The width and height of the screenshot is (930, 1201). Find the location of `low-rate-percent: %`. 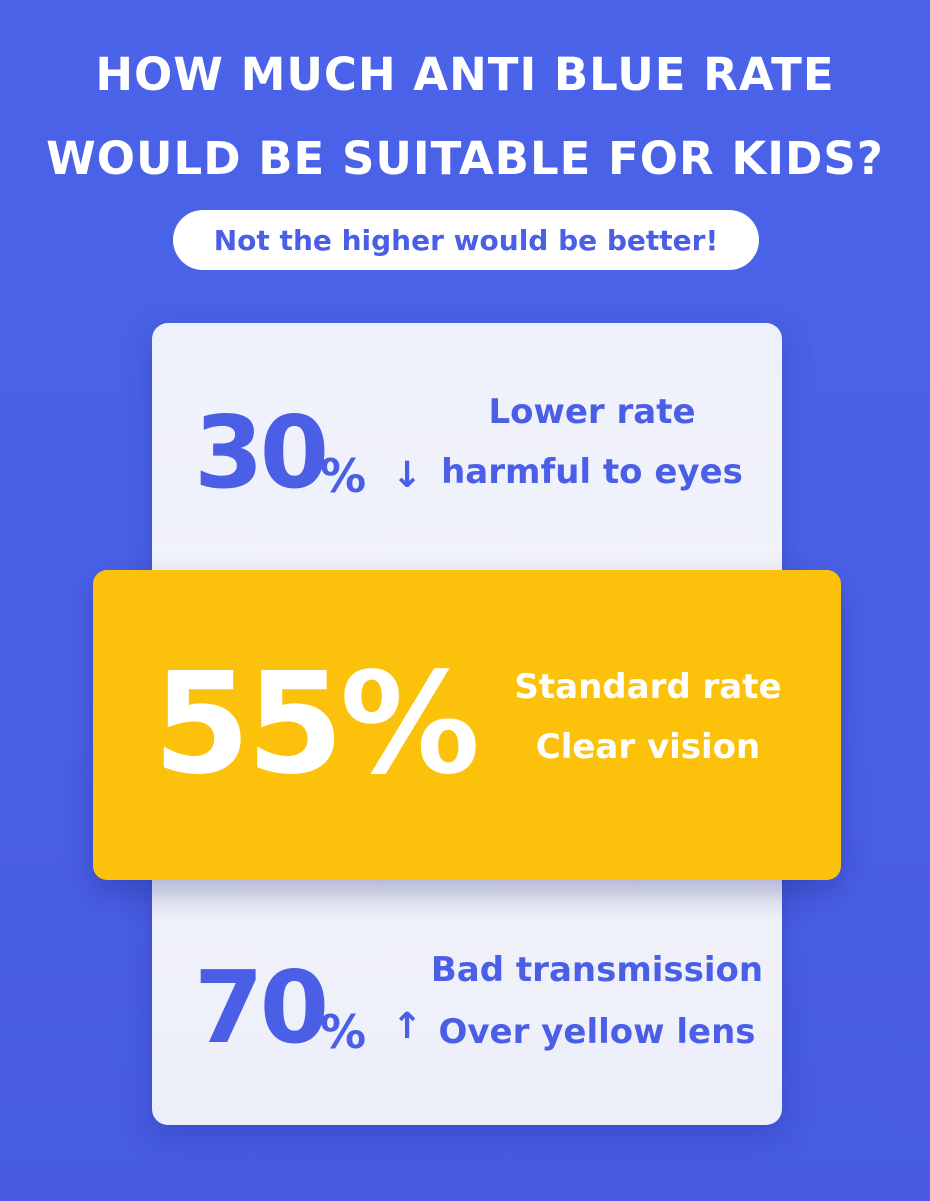

low-rate-percent: % is located at coordinates (343, 476).